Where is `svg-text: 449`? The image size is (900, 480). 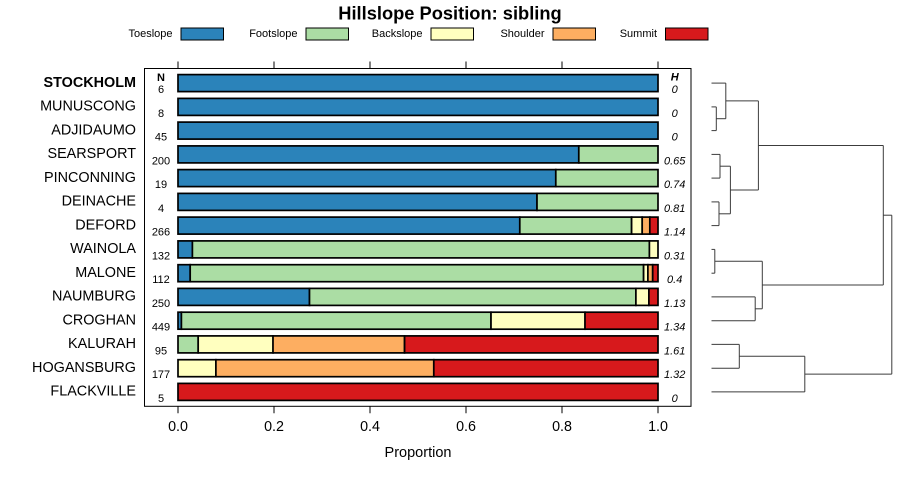 svg-text: 449 is located at coordinates (161, 328).